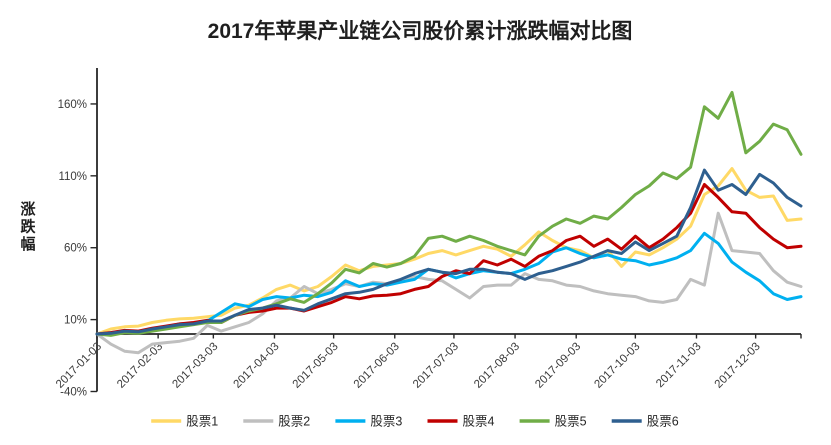 This screenshot has height=445, width=831. What do you see at coordinates (377, 366) in the screenshot?
I see `x-tick-label: 2017-06-03` at bounding box center [377, 366].